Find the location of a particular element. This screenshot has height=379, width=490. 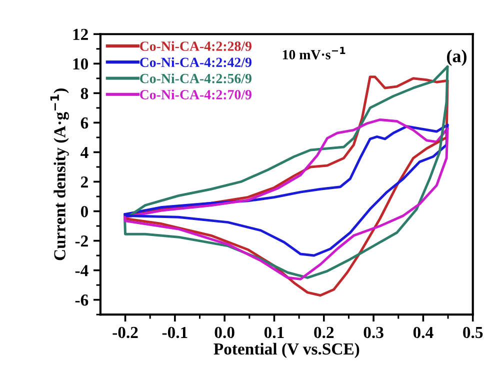

legend-label: Co-Ni-CA-4:2:28/9 is located at coordinates (196, 46).